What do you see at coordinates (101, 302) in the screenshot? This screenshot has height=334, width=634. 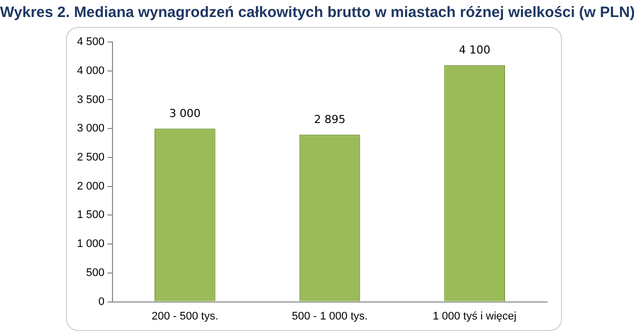 I see `y-tick-label: 0` at bounding box center [101, 302].